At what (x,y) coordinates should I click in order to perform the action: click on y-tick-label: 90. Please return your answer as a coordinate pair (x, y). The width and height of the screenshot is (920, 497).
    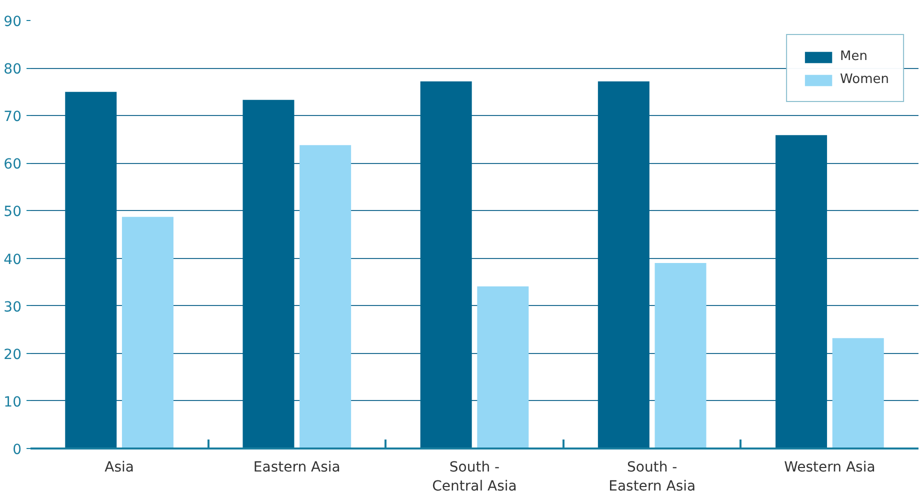
    Looking at the image, I should click on (13, 22).